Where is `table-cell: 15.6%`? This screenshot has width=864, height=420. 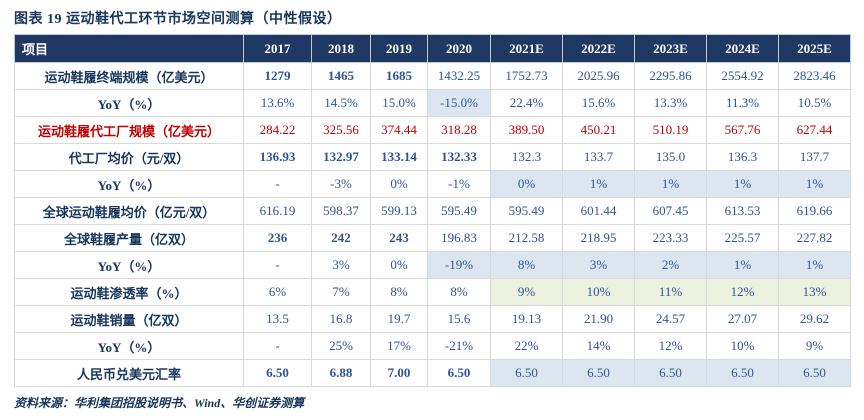
table-cell: 15.6% is located at coordinates (598, 103).